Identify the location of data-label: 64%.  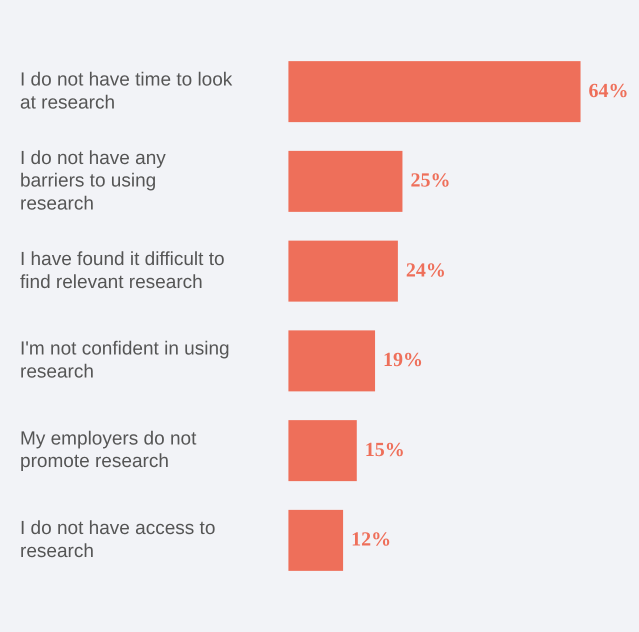
(608, 91).